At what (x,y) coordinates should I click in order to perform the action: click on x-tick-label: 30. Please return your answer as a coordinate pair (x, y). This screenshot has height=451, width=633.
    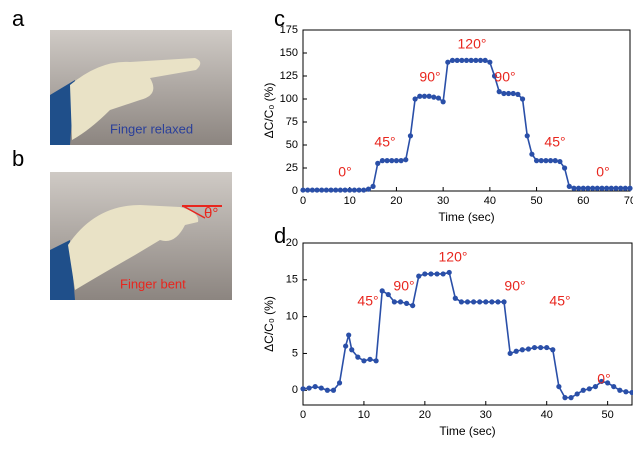
    Looking at the image, I should click on (443, 201).